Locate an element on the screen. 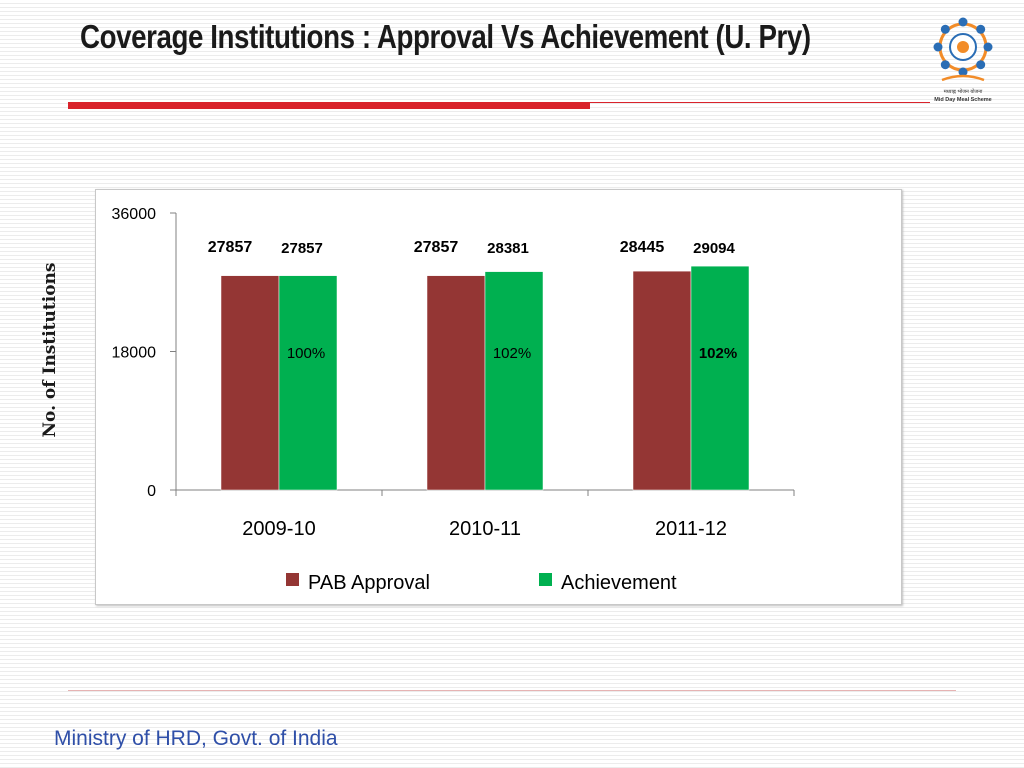  footer-text: Ministry of HRD, Govt. of India is located at coordinates (196, 738).